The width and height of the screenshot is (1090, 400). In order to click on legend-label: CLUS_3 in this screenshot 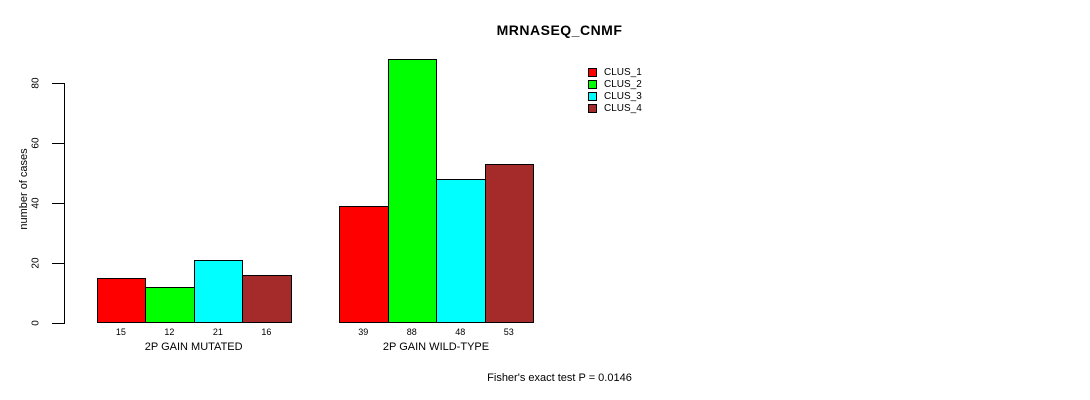, I will do `click(623, 97)`.